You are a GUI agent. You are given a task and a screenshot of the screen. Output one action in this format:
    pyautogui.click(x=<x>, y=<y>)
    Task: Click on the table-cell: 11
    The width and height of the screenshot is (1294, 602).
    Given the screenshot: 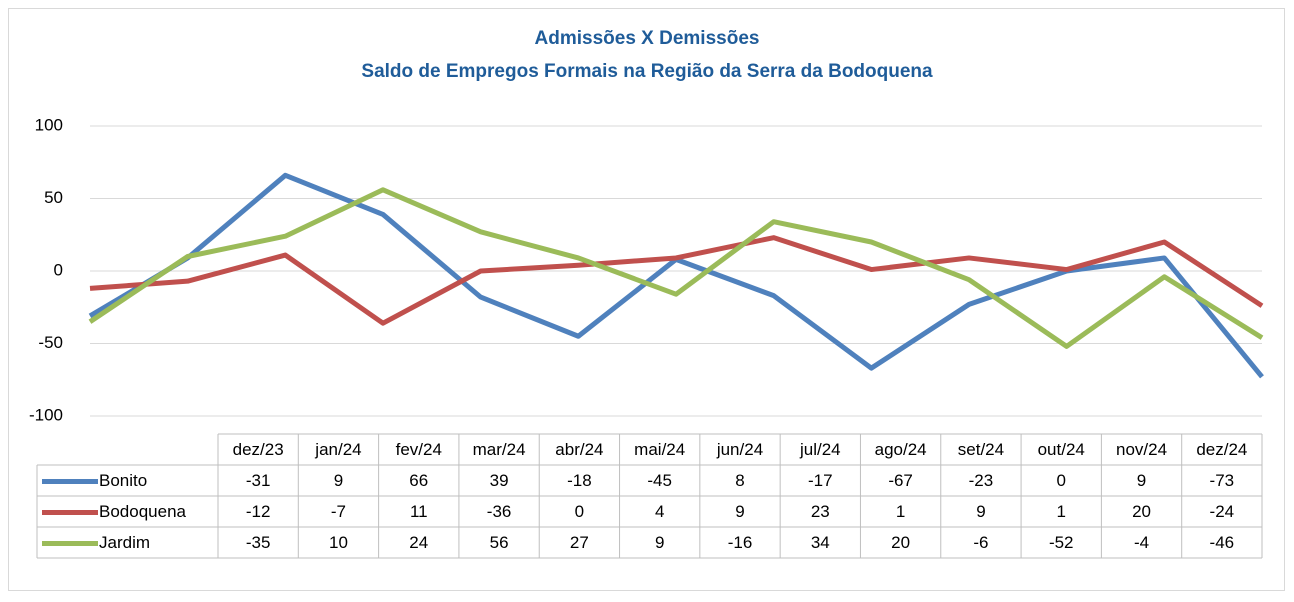 What is the action you would take?
    pyautogui.click(x=419, y=511)
    